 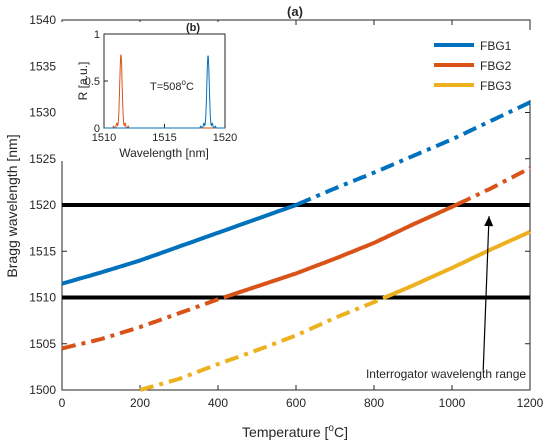 I want to click on y-tick-label: 1525, so click(x=42, y=159).